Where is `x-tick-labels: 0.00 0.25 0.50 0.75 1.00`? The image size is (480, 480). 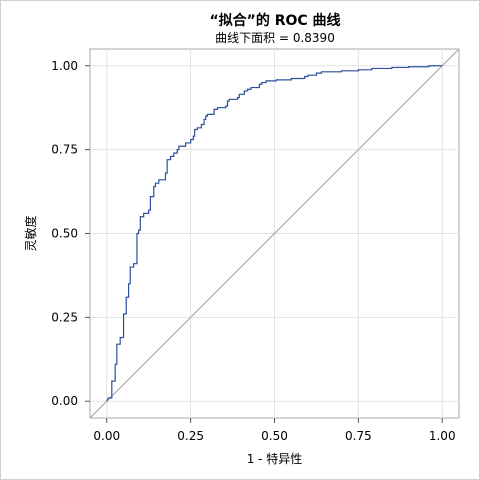 x-tick-labels: 0.00 0.25 0.50 0.75 1.00 is located at coordinates (274, 436).